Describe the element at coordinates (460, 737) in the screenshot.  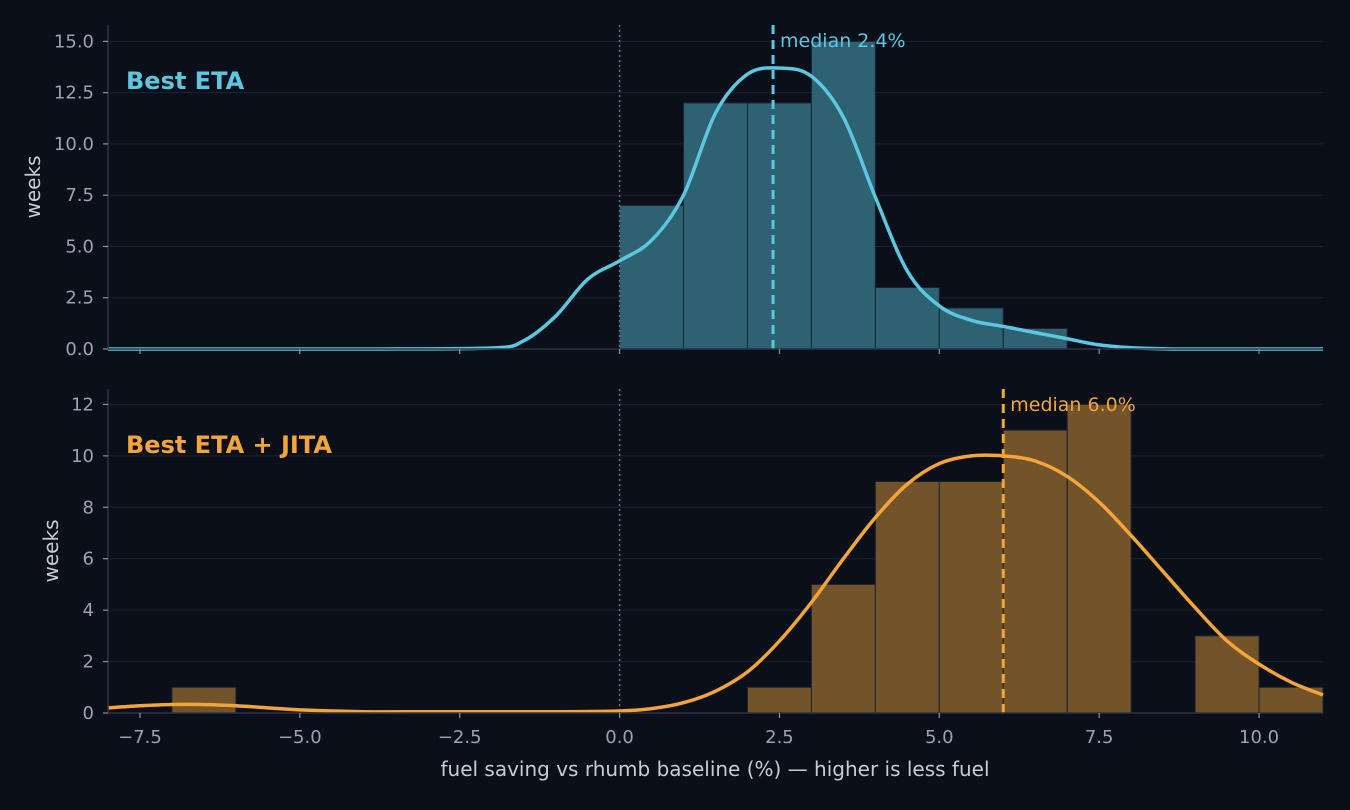
I see `x-tick-label: −2.5` at that location.